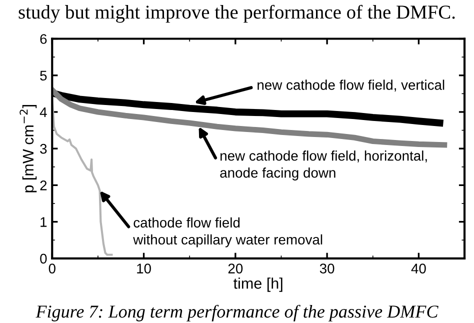 The width and height of the screenshot is (474, 323). I want to click on x-tick-label: 30, so click(327, 269).